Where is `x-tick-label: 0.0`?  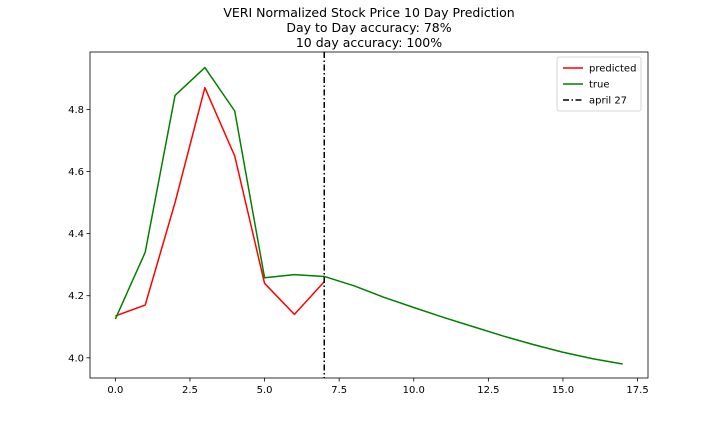 x-tick-label: 0.0 is located at coordinates (115, 390).